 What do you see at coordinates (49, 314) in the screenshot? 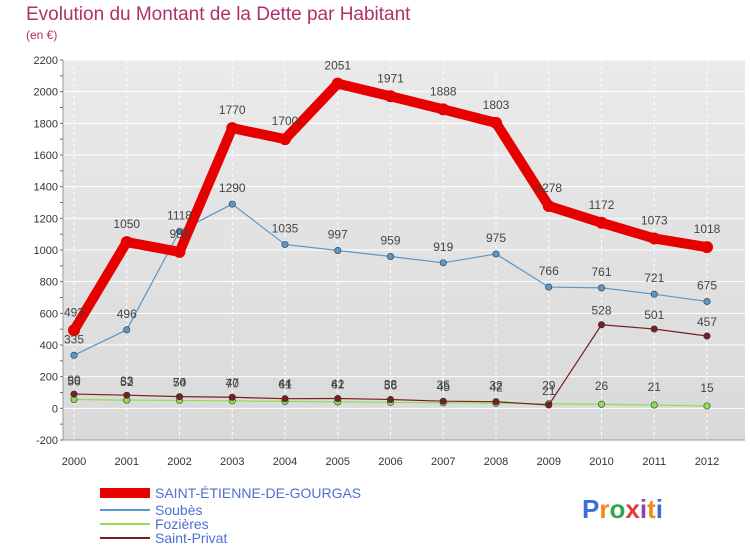
I see `y-tick-label: 600` at bounding box center [49, 314].